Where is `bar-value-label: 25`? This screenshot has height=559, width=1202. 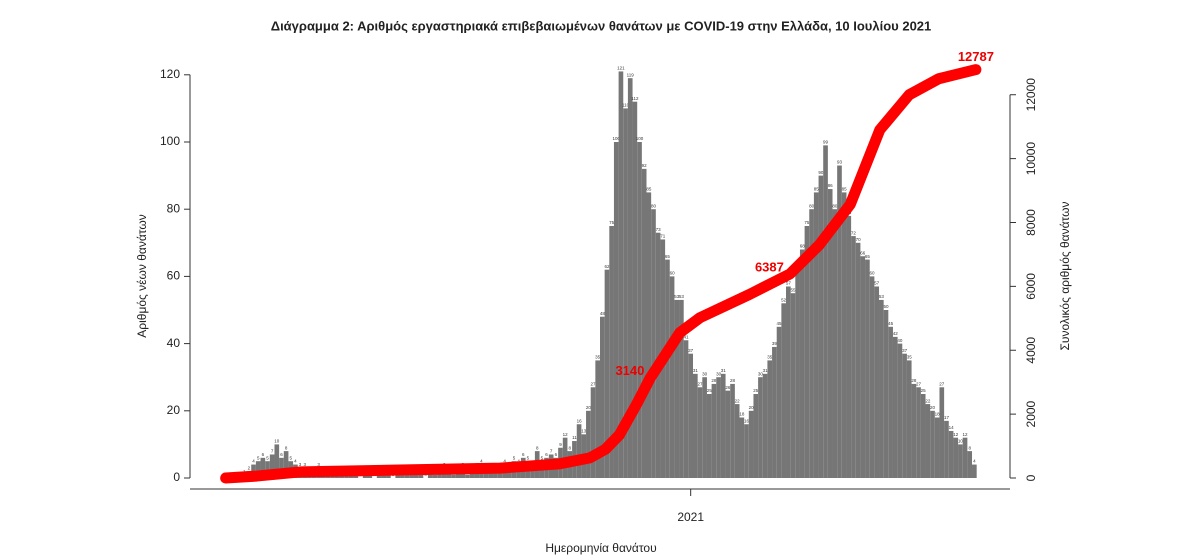 bar-value-label: 25 is located at coordinates (710, 390).